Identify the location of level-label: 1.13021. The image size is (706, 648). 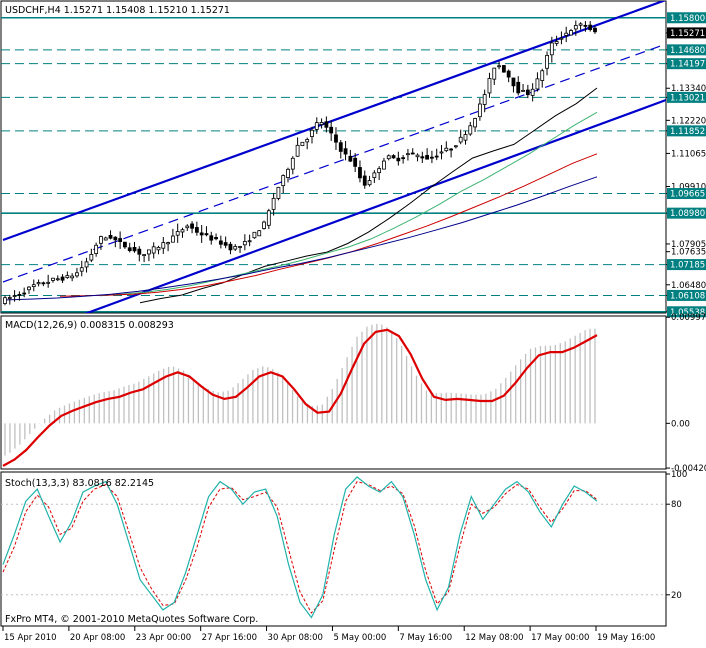
(687, 98).